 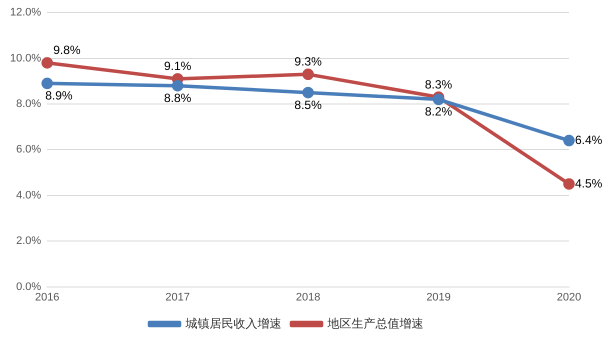 What do you see at coordinates (569, 297) in the screenshot?
I see `x-tick-label: 2020` at bounding box center [569, 297].